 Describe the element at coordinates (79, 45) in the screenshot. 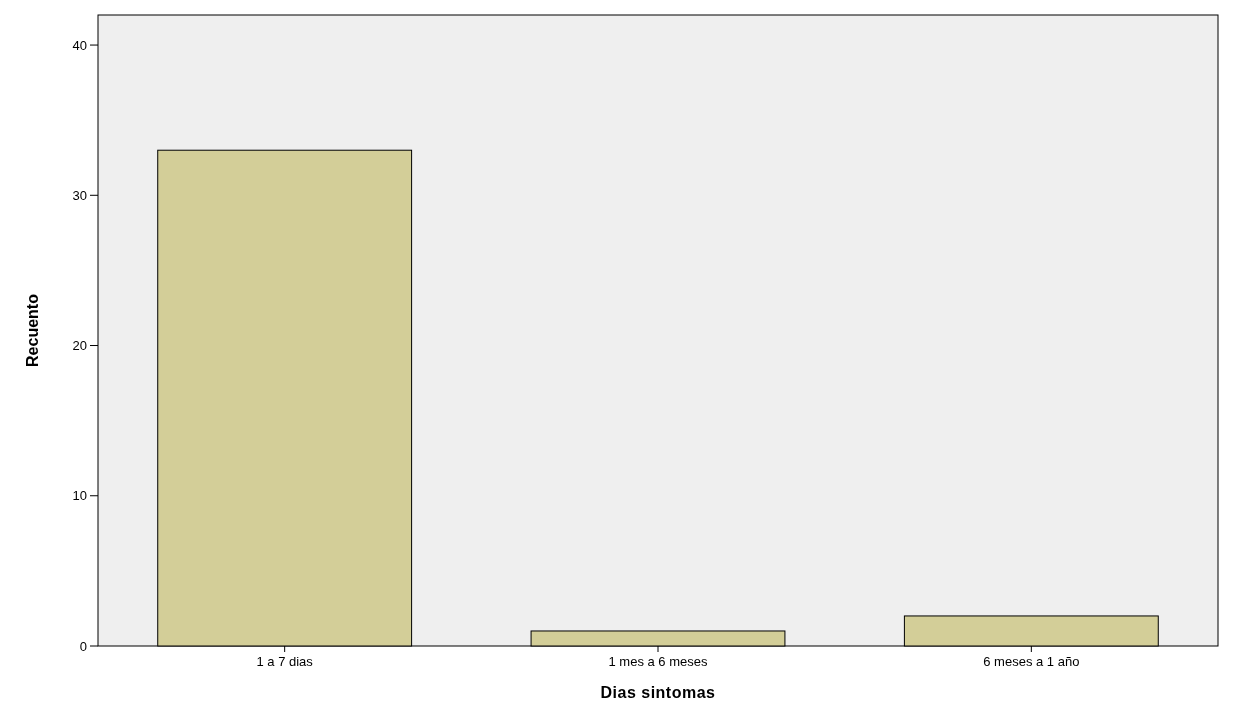

I see `y-tick-label: 40` at that location.